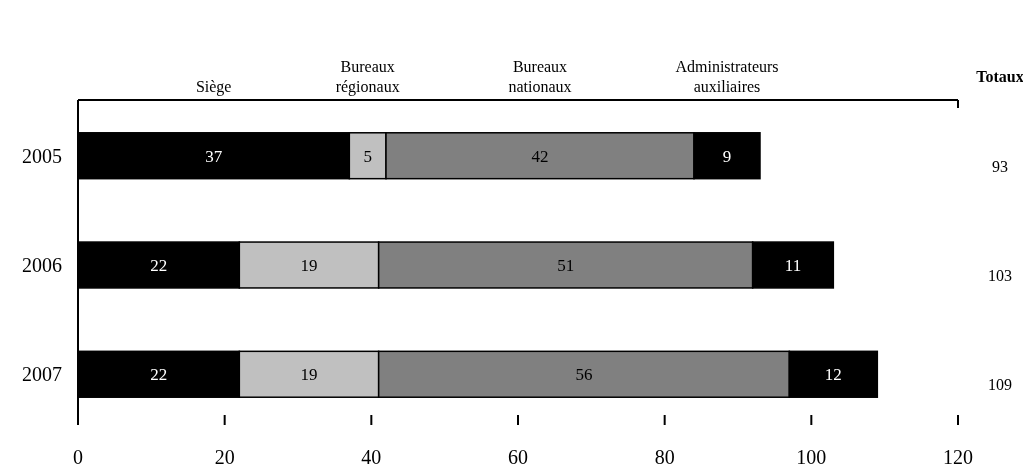  What do you see at coordinates (566, 265) in the screenshot?
I see `data-label: 51` at bounding box center [566, 265].